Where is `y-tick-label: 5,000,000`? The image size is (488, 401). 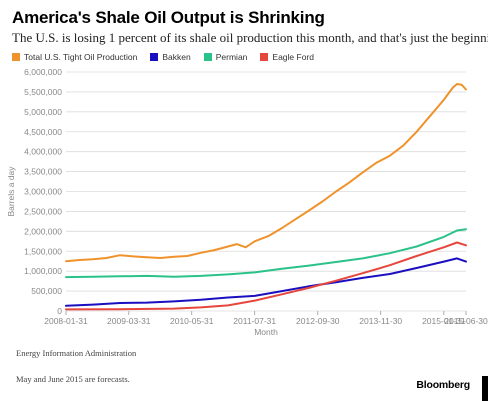 y-tick-label: 5,000,000 is located at coordinates (43, 112).